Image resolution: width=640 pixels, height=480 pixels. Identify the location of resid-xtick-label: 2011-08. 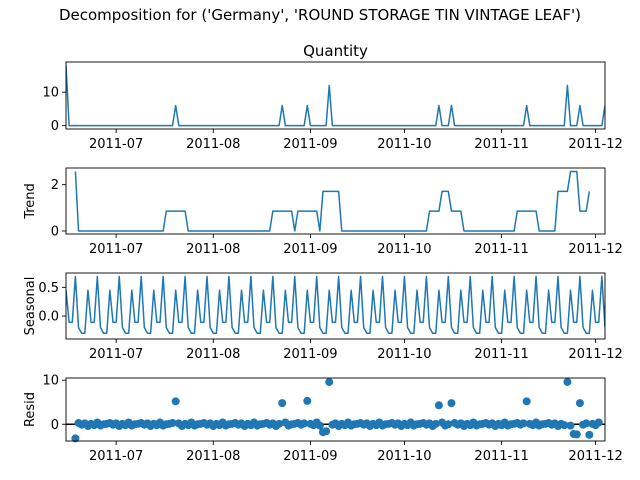
(213, 456).